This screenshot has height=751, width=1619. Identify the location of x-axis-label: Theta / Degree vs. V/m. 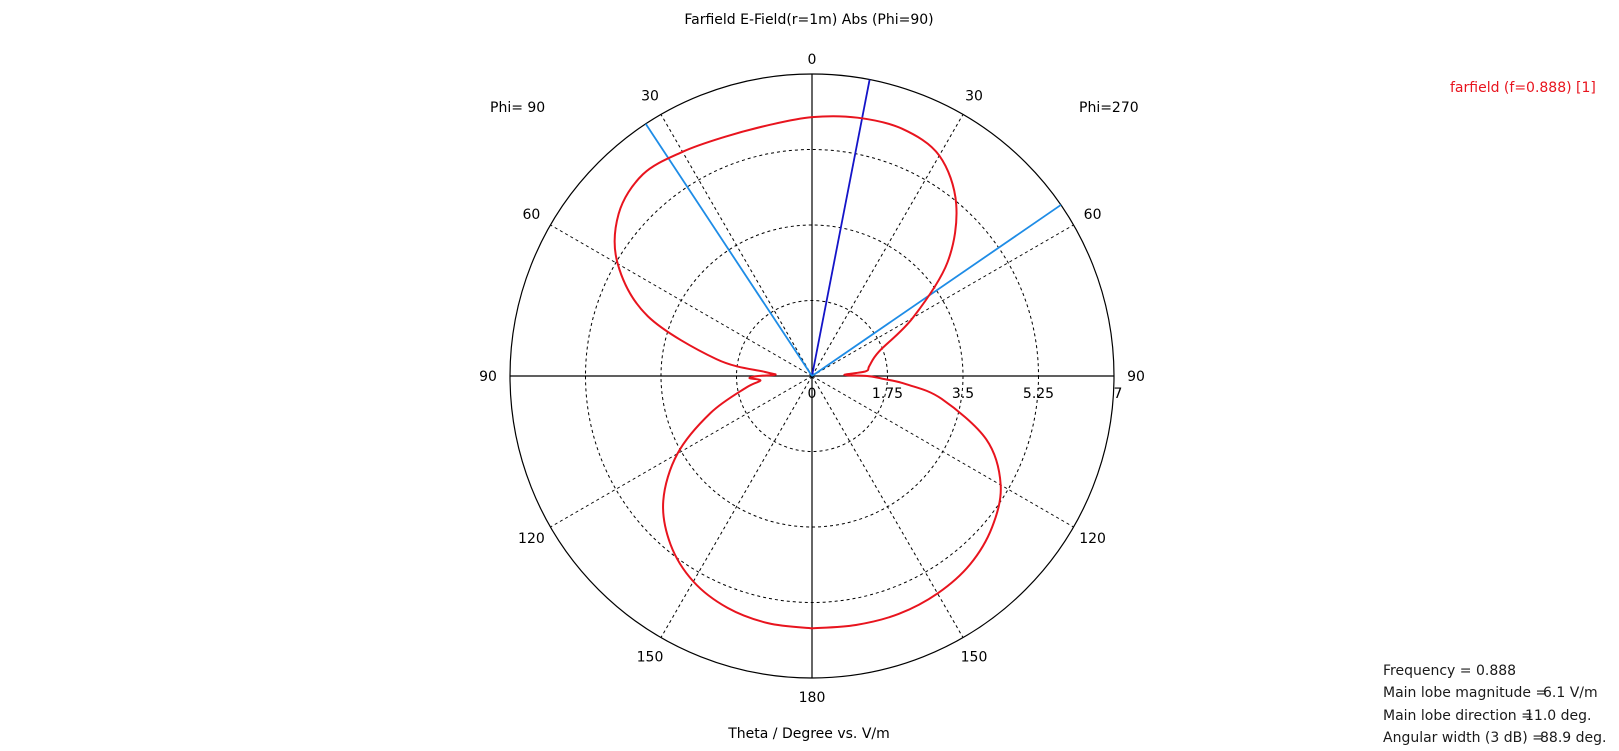
(808, 734).